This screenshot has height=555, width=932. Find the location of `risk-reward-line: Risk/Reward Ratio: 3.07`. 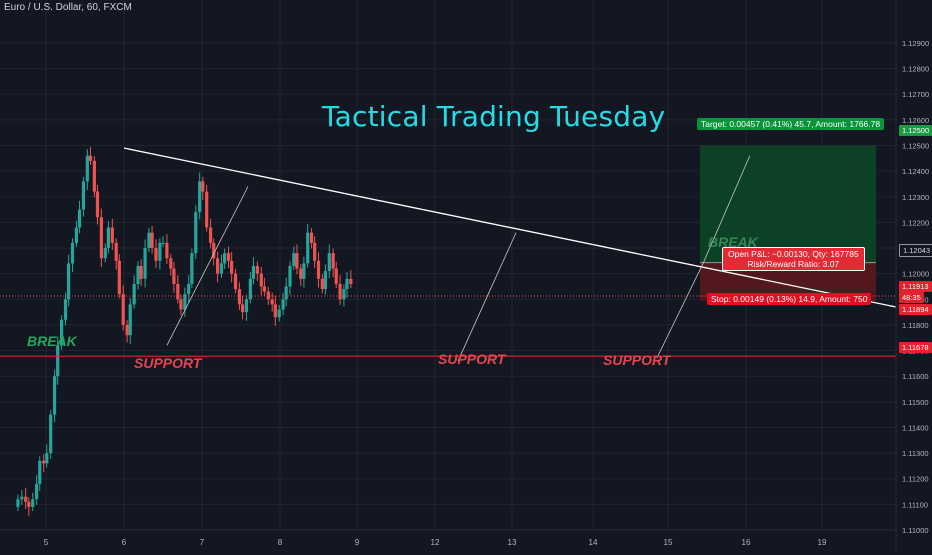

risk-reward-line: Risk/Reward Ratio: 3.07 is located at coordinates (793, 264).